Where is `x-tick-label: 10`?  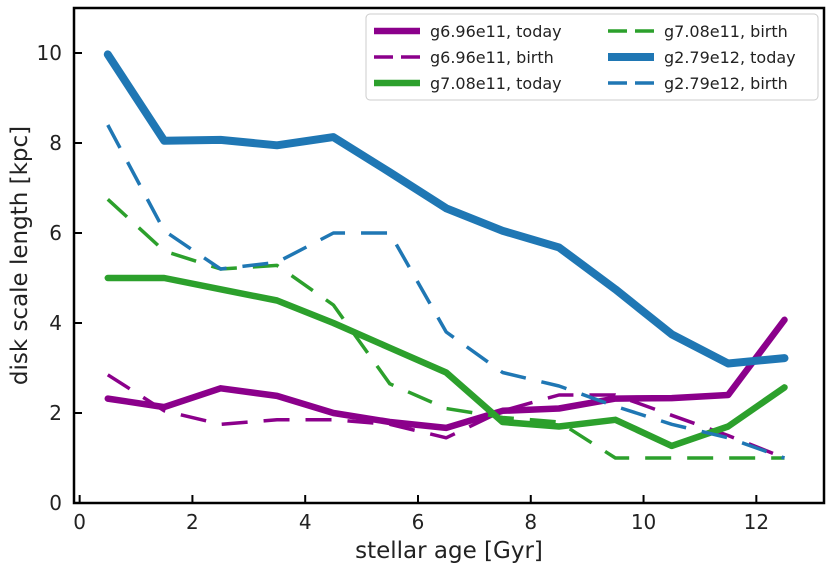
x-tick-label: 10 is located at coordinates (643, 522).